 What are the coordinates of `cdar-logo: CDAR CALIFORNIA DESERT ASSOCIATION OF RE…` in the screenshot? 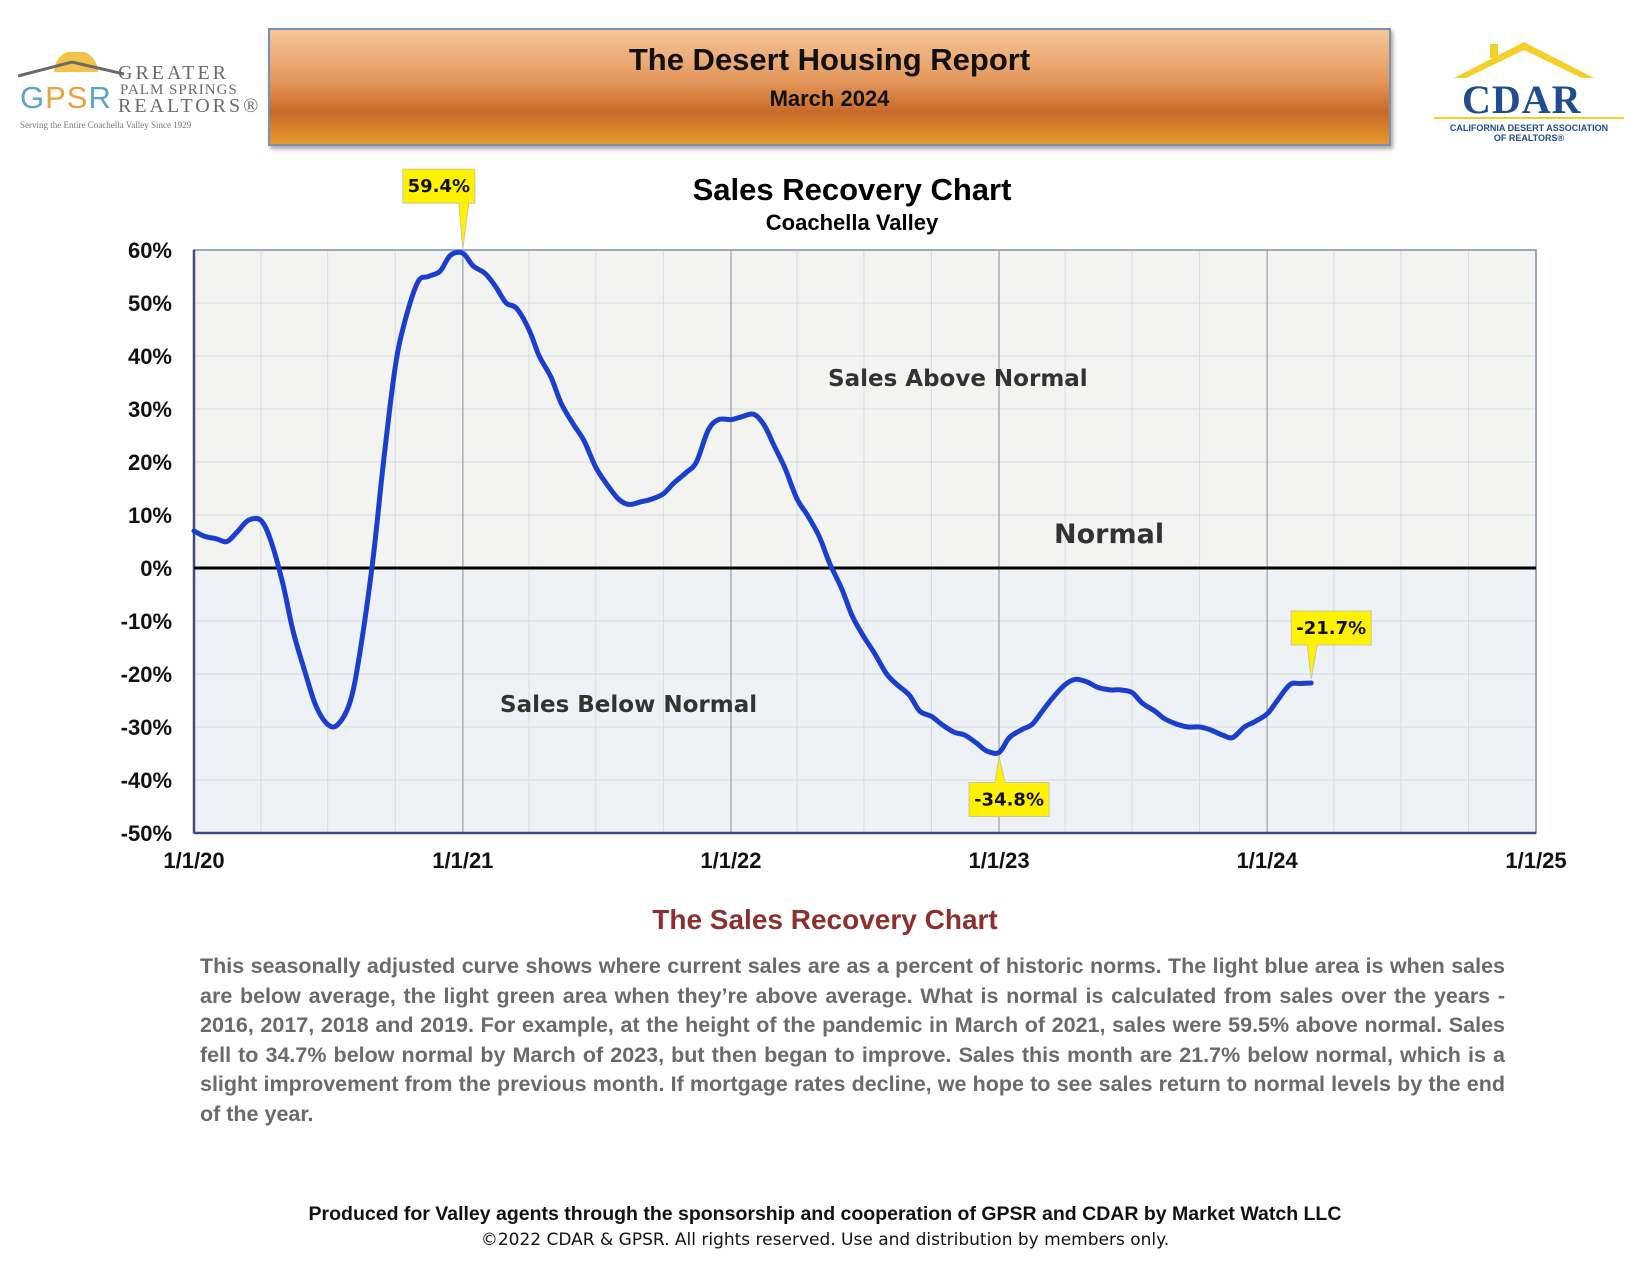 It's located at (1524, 93).